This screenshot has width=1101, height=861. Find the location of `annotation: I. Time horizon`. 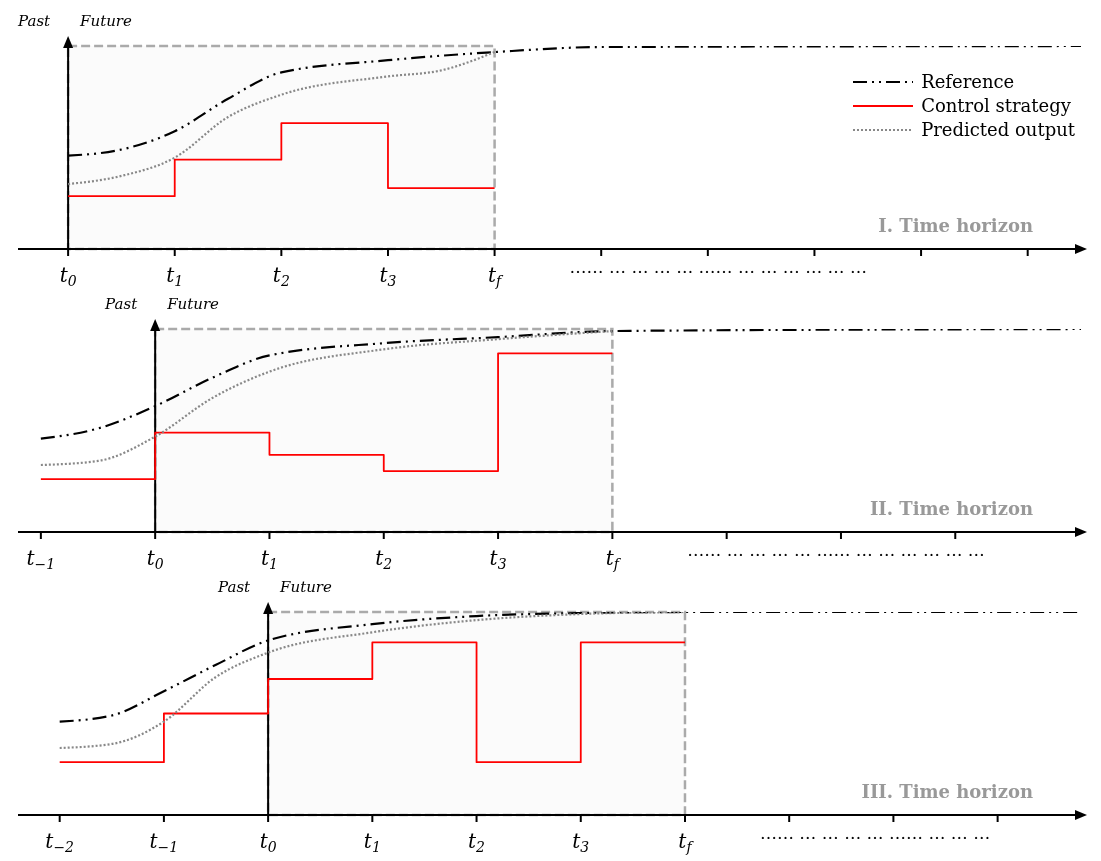

annotation: I. Time horizon is located at coordinates (955, 225).